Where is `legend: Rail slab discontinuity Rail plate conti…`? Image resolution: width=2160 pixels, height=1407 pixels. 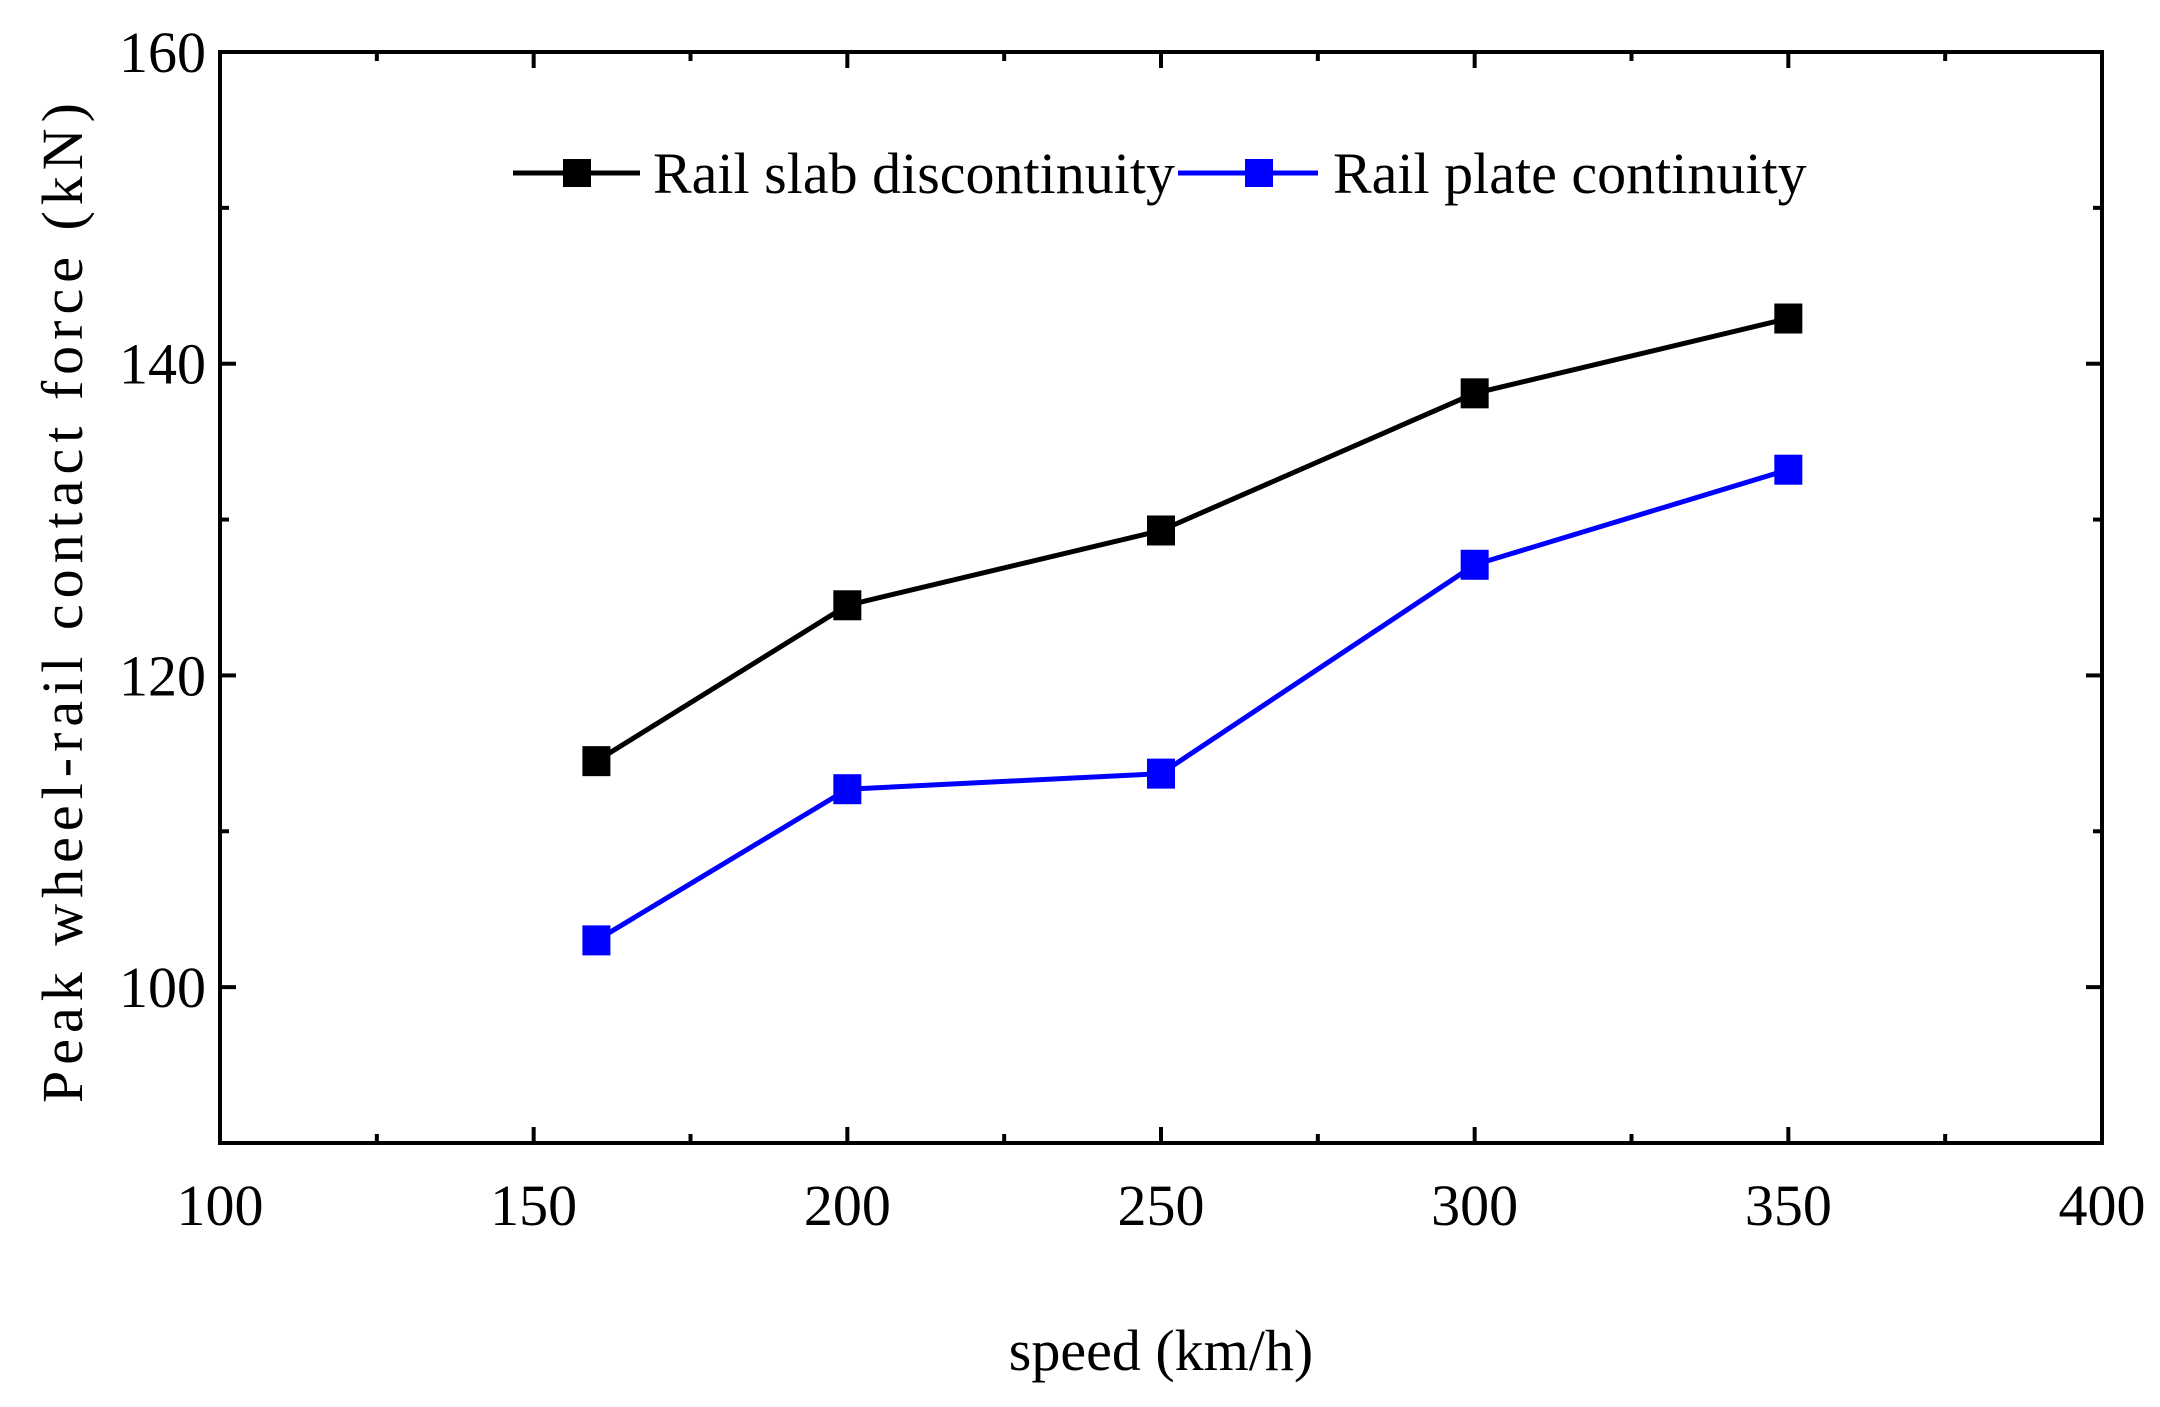
legend: Rail slab discontinuity Rail plate conti… is located at coordinates (1160, 173).